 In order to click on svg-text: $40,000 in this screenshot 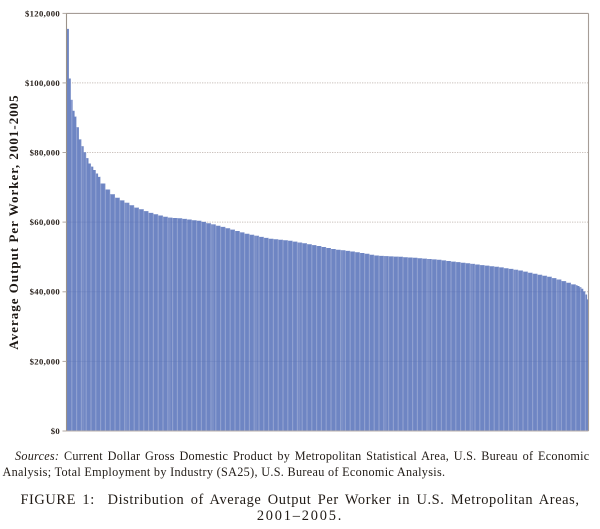, I will do `click(45, 292)`.